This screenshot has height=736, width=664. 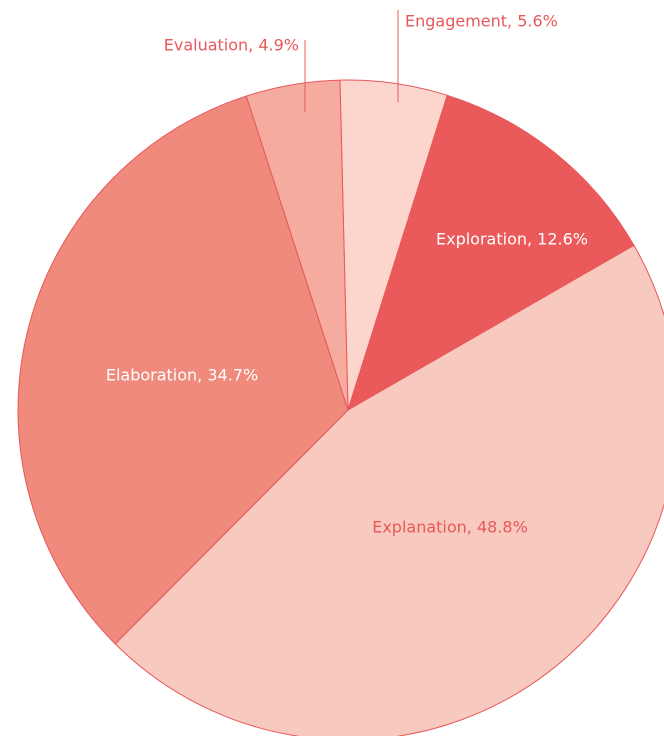 What do you see at coordinates (297, 245) in the screenshot?
I see `pie-slice` at bounding box center [297, 245].